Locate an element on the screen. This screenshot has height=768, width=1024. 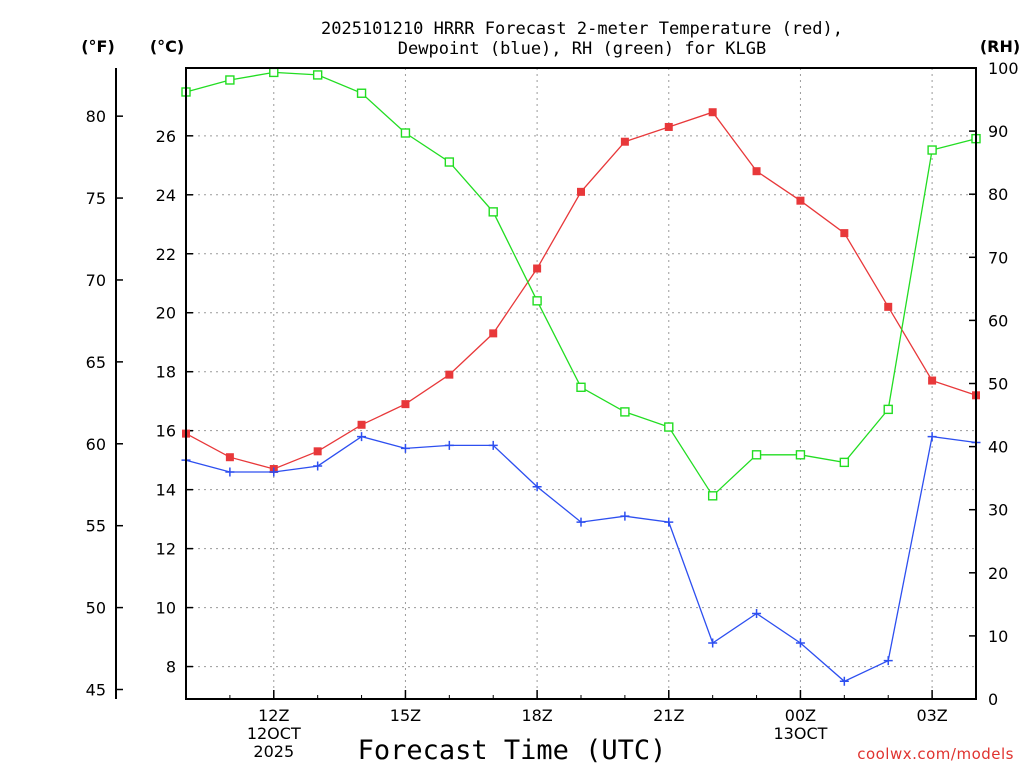
rh-axis: 0 10 20 30 40 50 60 70 80 90 100 is located at coordinates (994, 384).